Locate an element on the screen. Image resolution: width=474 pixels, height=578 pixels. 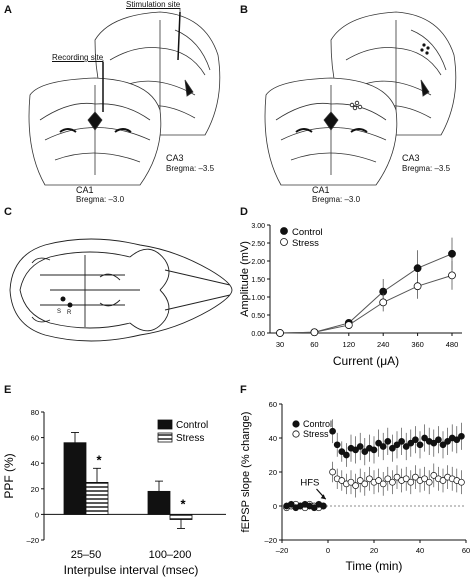
panel-c-skull-drawing: S R is located at coordinates (121, 290).